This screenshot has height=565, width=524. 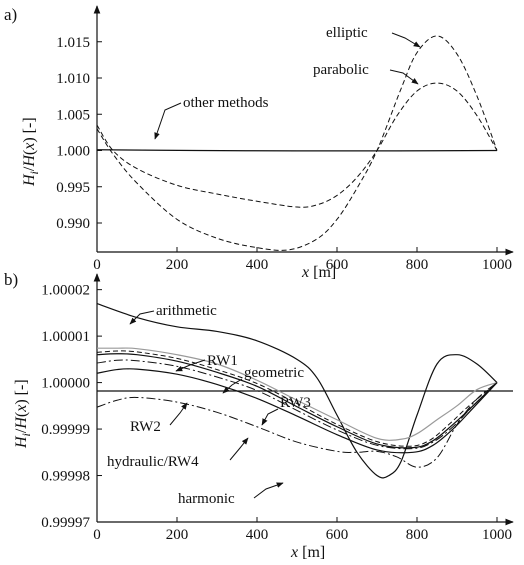 I want to click on series-line-rw1, so click(x=297, y=394).